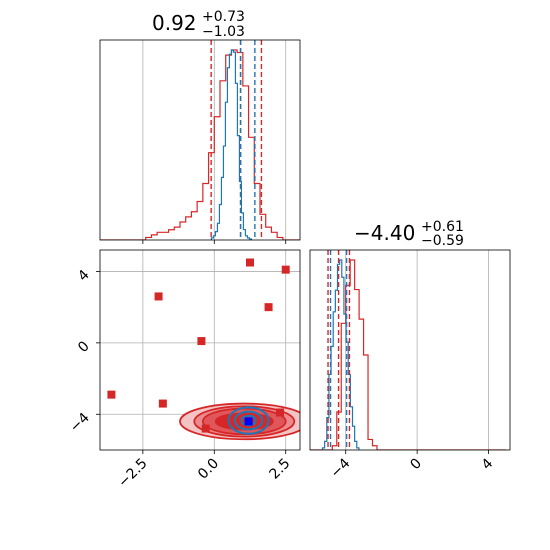 The width and height of the screenshot is (550, 550). What do you see at coordinates (132, 473) in the screenshot?
I see `xlabel-param1-0: −2.5` at bounding box center [132, 473].